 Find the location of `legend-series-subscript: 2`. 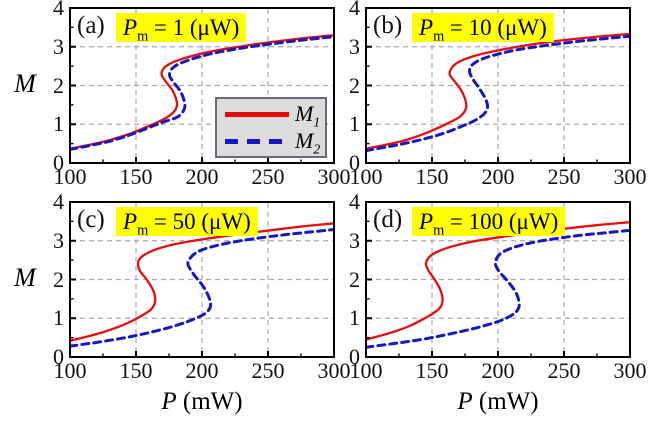

legend-series-subscript: 2 is located at coordinates (317, 149).